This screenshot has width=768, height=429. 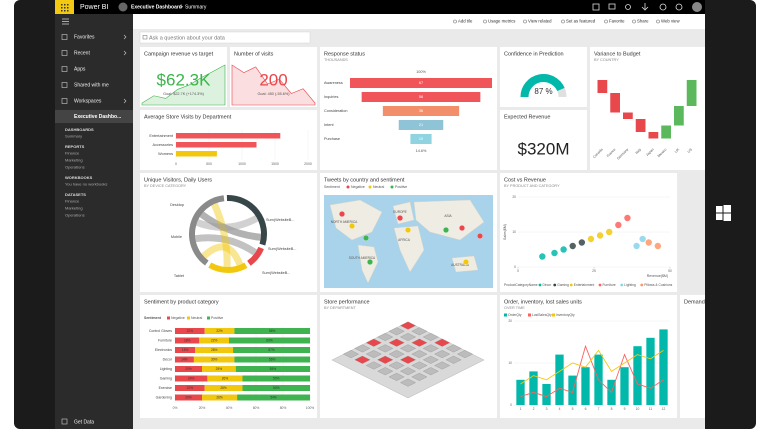 I want to click on data-label: 57%, so click(x=271, y=350).